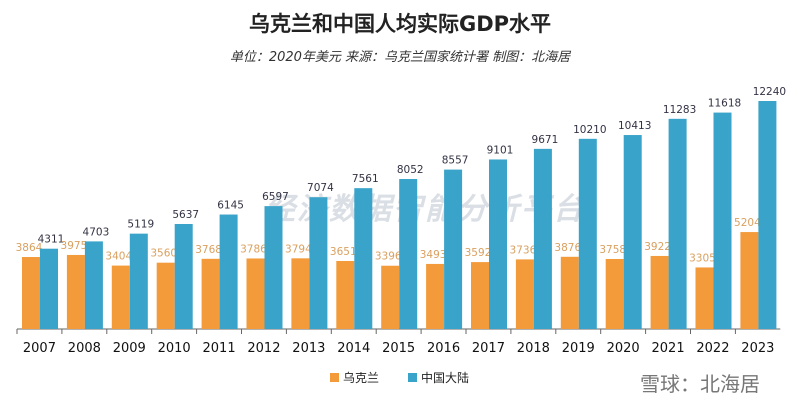 Image resolution: width=800 pixels, height=401 pixels. Describe the element at coordinates (400, 57) in the screenshot. I see `chart-subtitle: 单位：2020年美元 来源：乌克兰国家统计署 制图：北海居` at that location.